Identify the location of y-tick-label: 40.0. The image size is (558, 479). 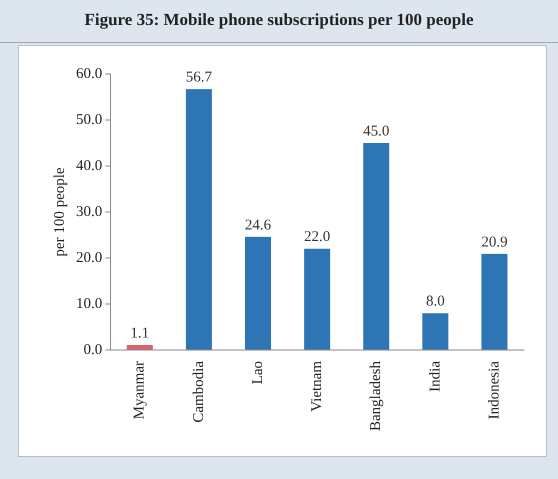
(89, 166).